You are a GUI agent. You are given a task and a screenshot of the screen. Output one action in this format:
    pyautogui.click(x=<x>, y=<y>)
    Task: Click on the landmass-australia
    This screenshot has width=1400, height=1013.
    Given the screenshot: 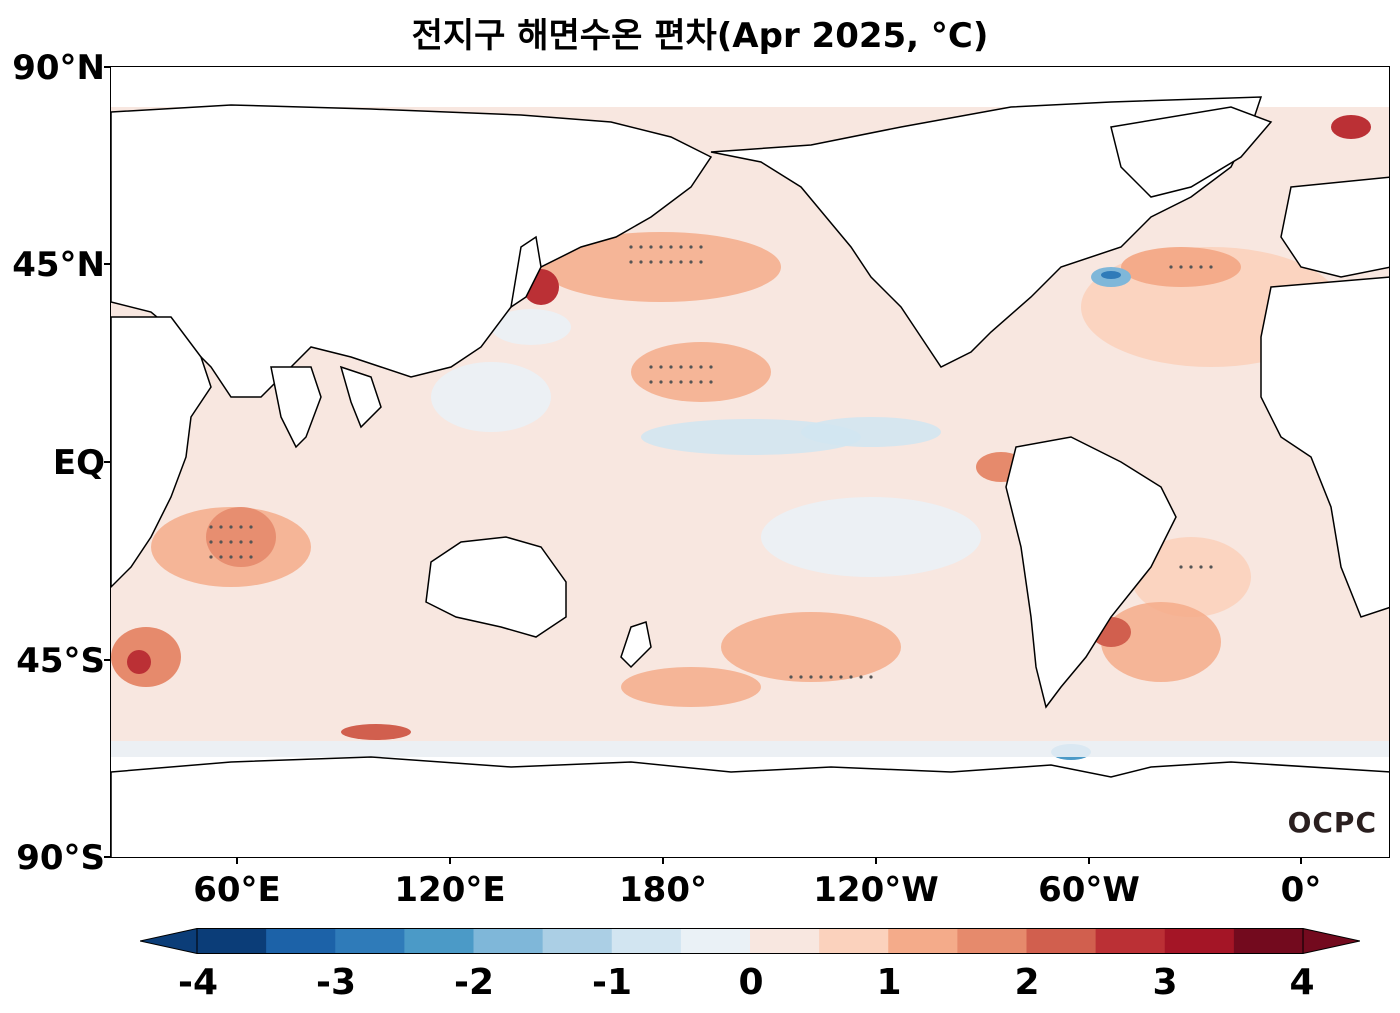 What is the action you would take?
    pyautogui.click(x=496, y=587)
    